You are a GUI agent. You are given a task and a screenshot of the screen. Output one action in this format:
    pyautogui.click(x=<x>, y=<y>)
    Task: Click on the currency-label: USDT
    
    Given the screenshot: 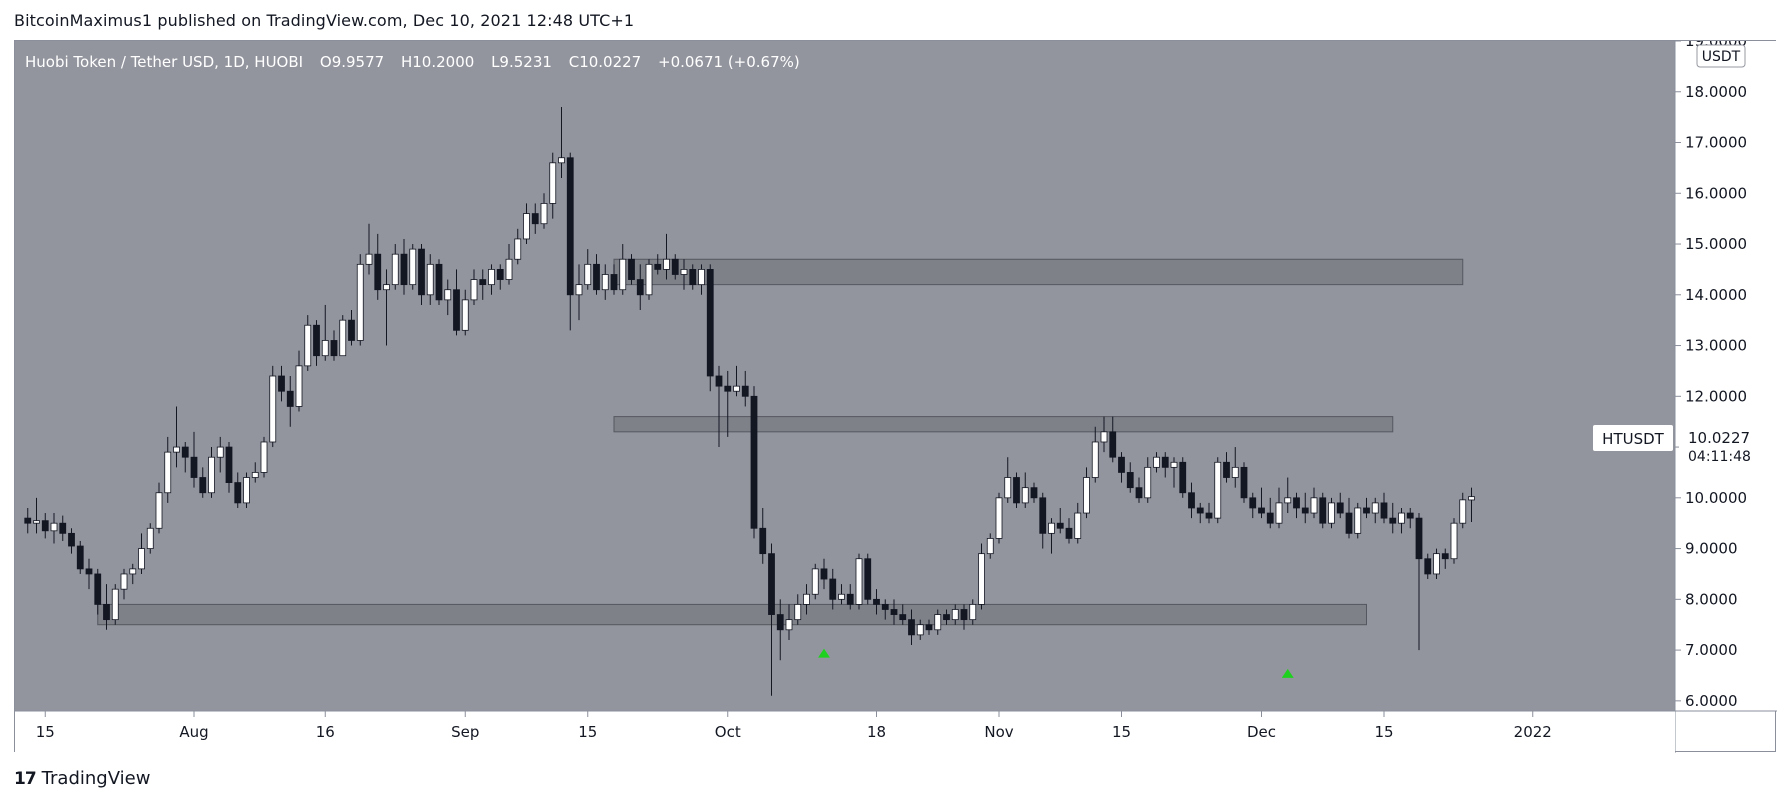 What is the action you would take?
    pyautogui.click(x=1721, y=57)
    